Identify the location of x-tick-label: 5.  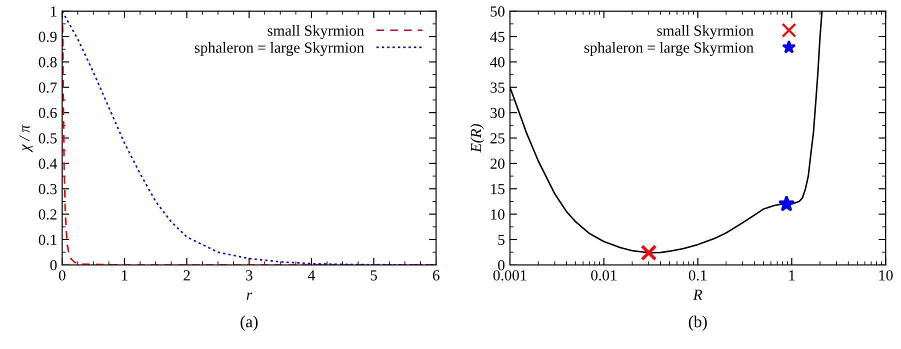
(373, 275).